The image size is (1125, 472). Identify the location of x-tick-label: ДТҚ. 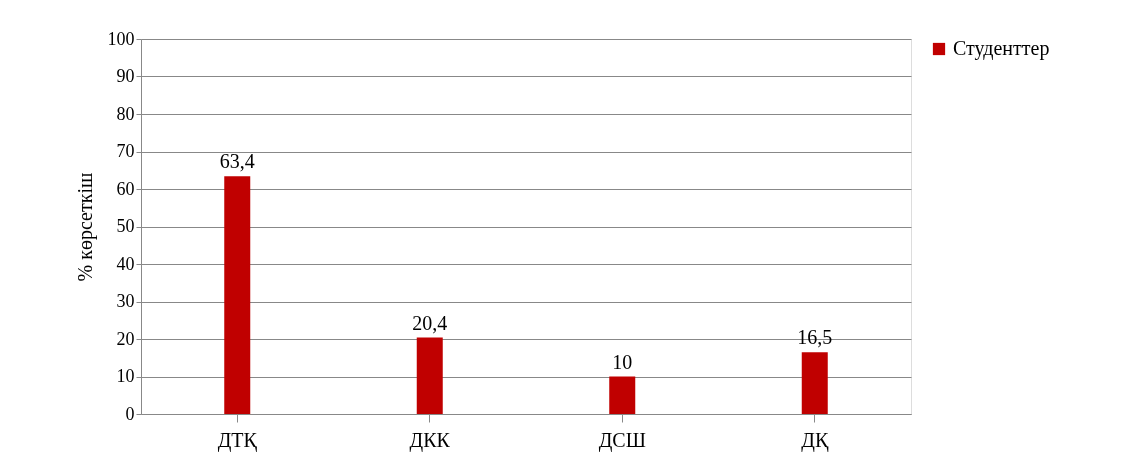
(237, 440).